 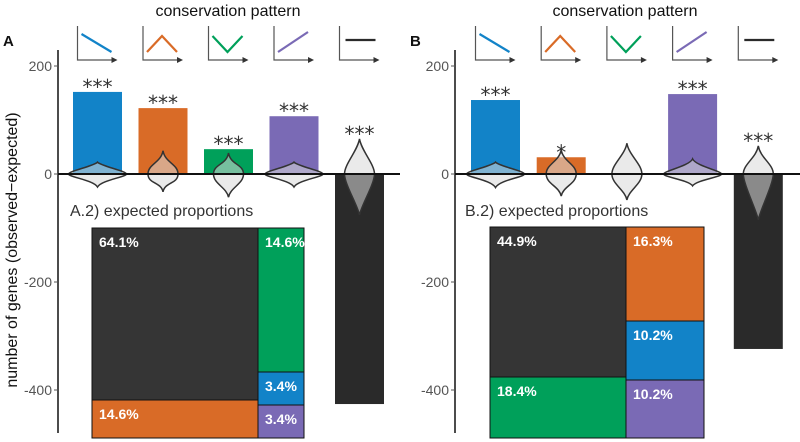 I want to click on treemap-label-b-valley: 18.4%, so click(x=517, y=391).